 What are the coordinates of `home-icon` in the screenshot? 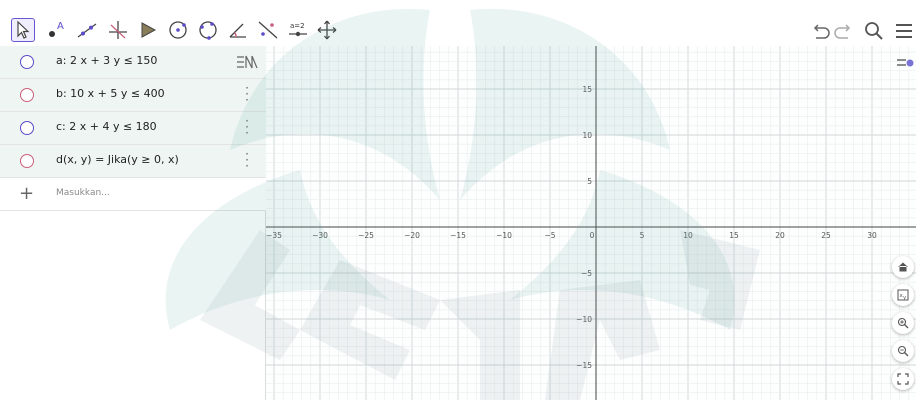 It's located at (903, 267).